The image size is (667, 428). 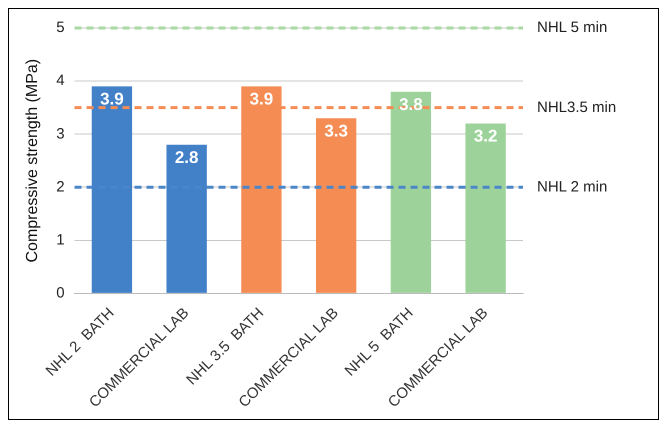 What do you see at coordinates (60, 293) in the screenshot?
I see `y-tick-label: 0` at bounding box center [60, 293].